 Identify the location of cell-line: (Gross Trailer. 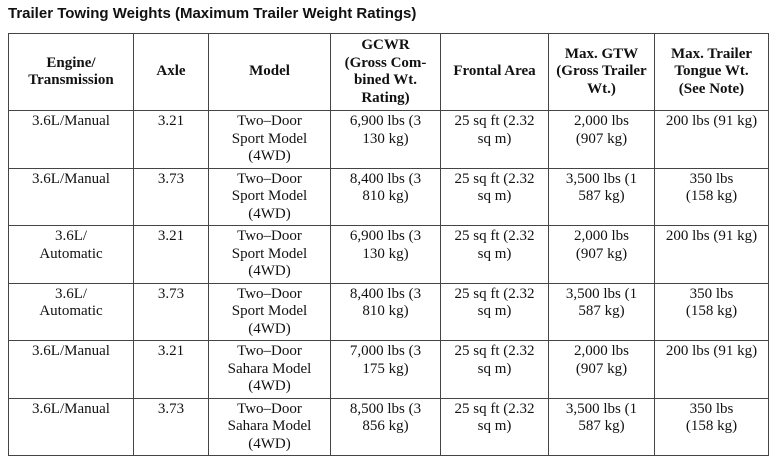
(601, 71).